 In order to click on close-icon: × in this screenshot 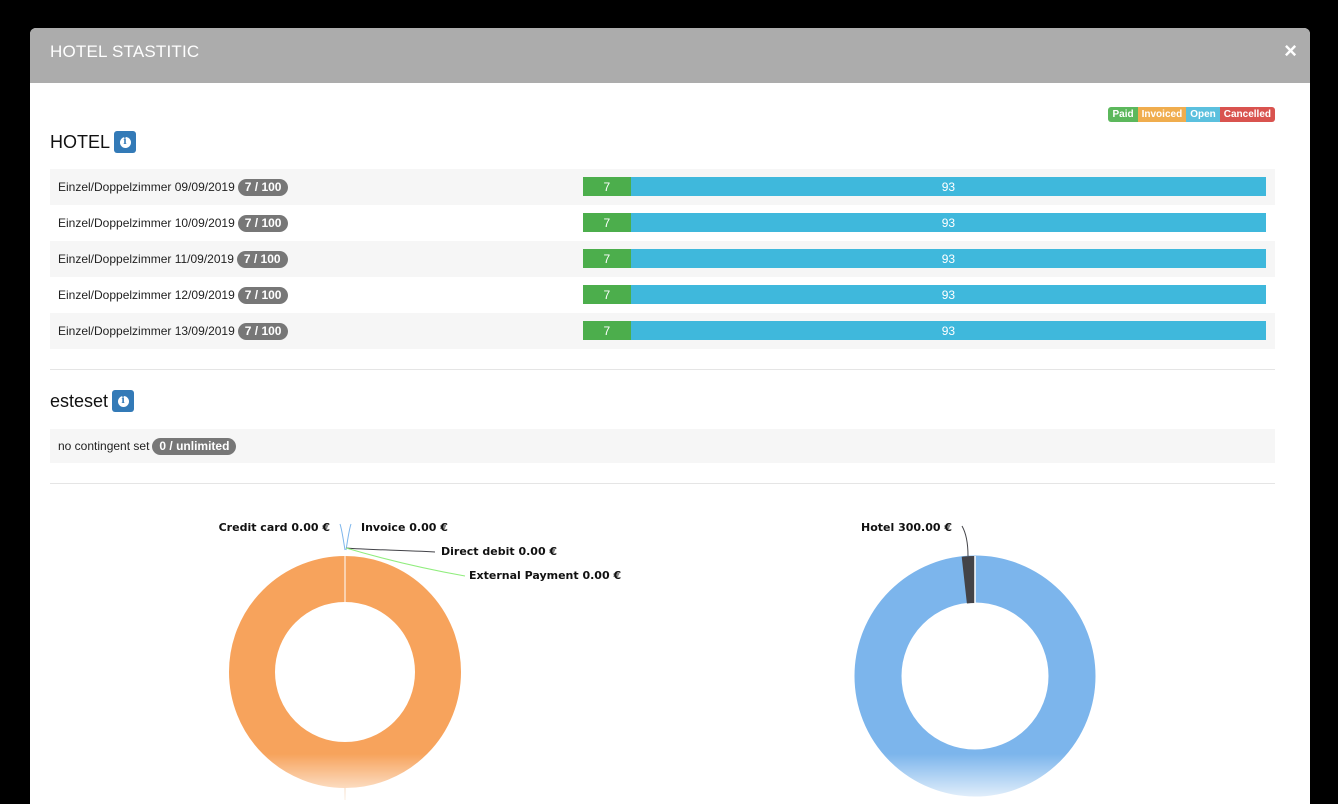, I will do `click(1290, 50)`.